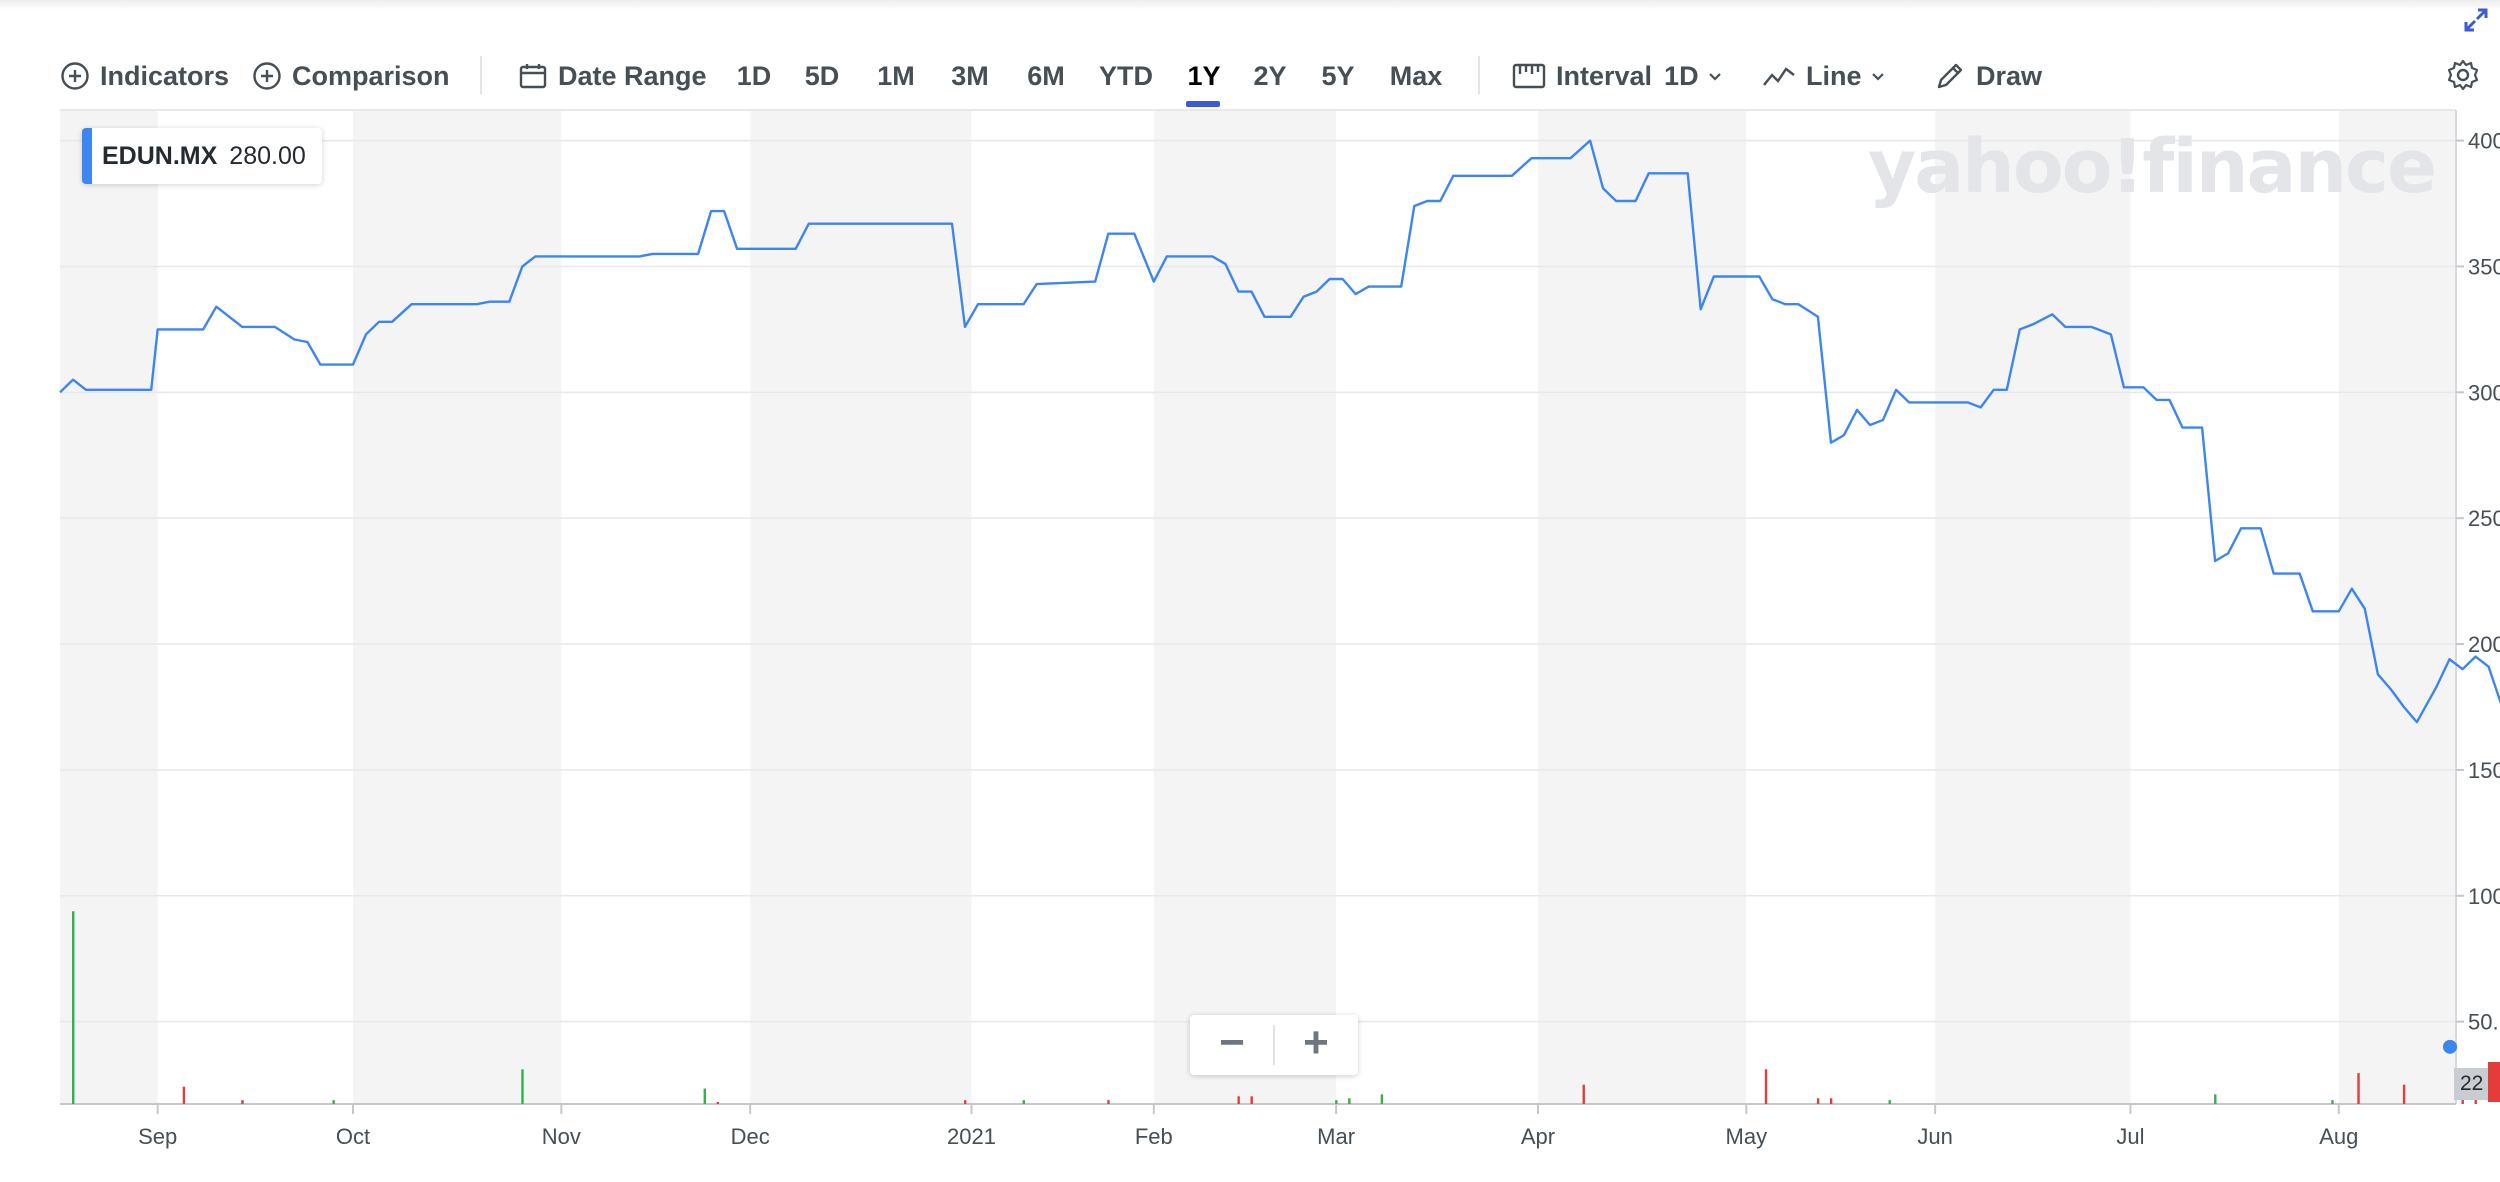 The image size is (2500, 1182). What do you see at coordinates (2484, 518) in the screenshot?
I see `y-tick-label: 250` at bounding box center [2484, 518].